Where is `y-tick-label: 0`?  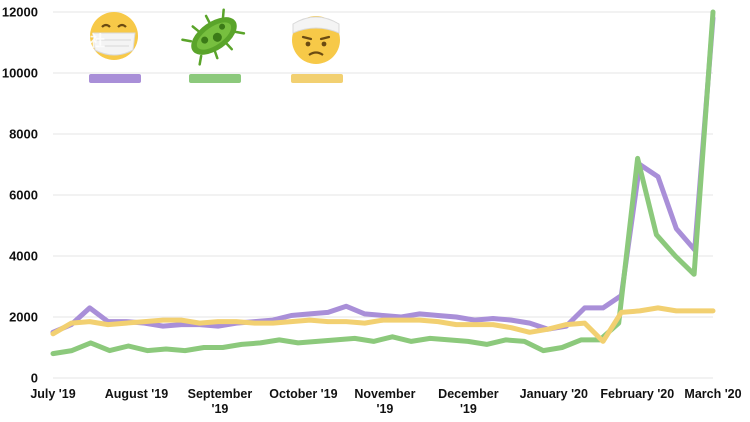
y-tick-label: 0 is located at coordinates (34, 378).